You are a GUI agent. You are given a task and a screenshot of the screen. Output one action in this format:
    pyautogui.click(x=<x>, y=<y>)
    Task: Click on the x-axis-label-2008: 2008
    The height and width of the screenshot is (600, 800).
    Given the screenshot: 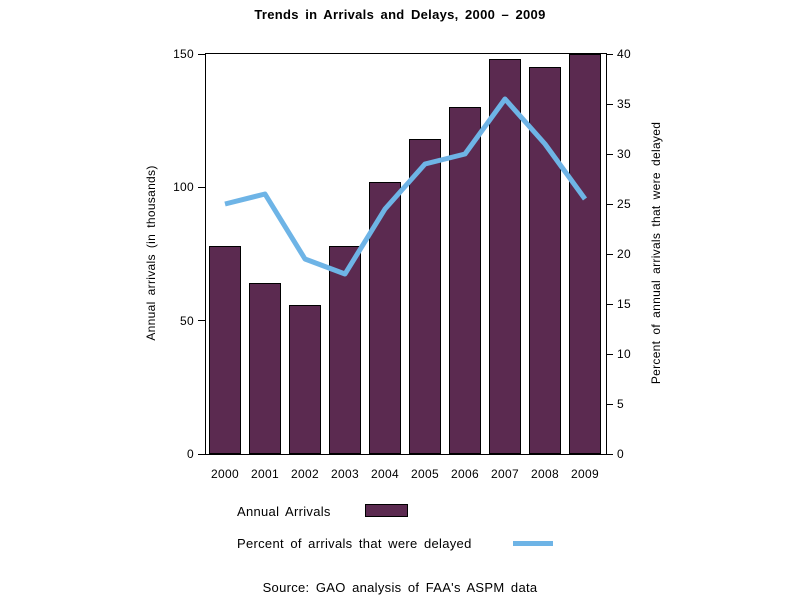 What is the action you would take?
    pyautogui.click(x=545, y=474)
    